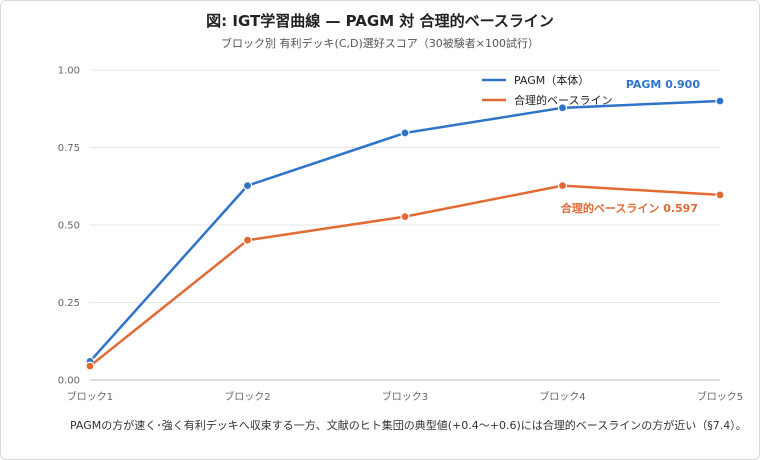  I want to click on x-tick-label: ブロック5, so click(720, 396).